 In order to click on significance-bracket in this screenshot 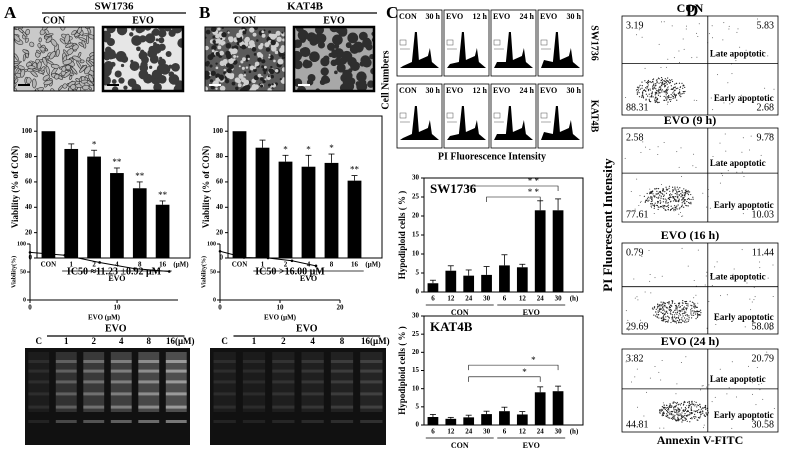, I will do `click(504, 379)`.